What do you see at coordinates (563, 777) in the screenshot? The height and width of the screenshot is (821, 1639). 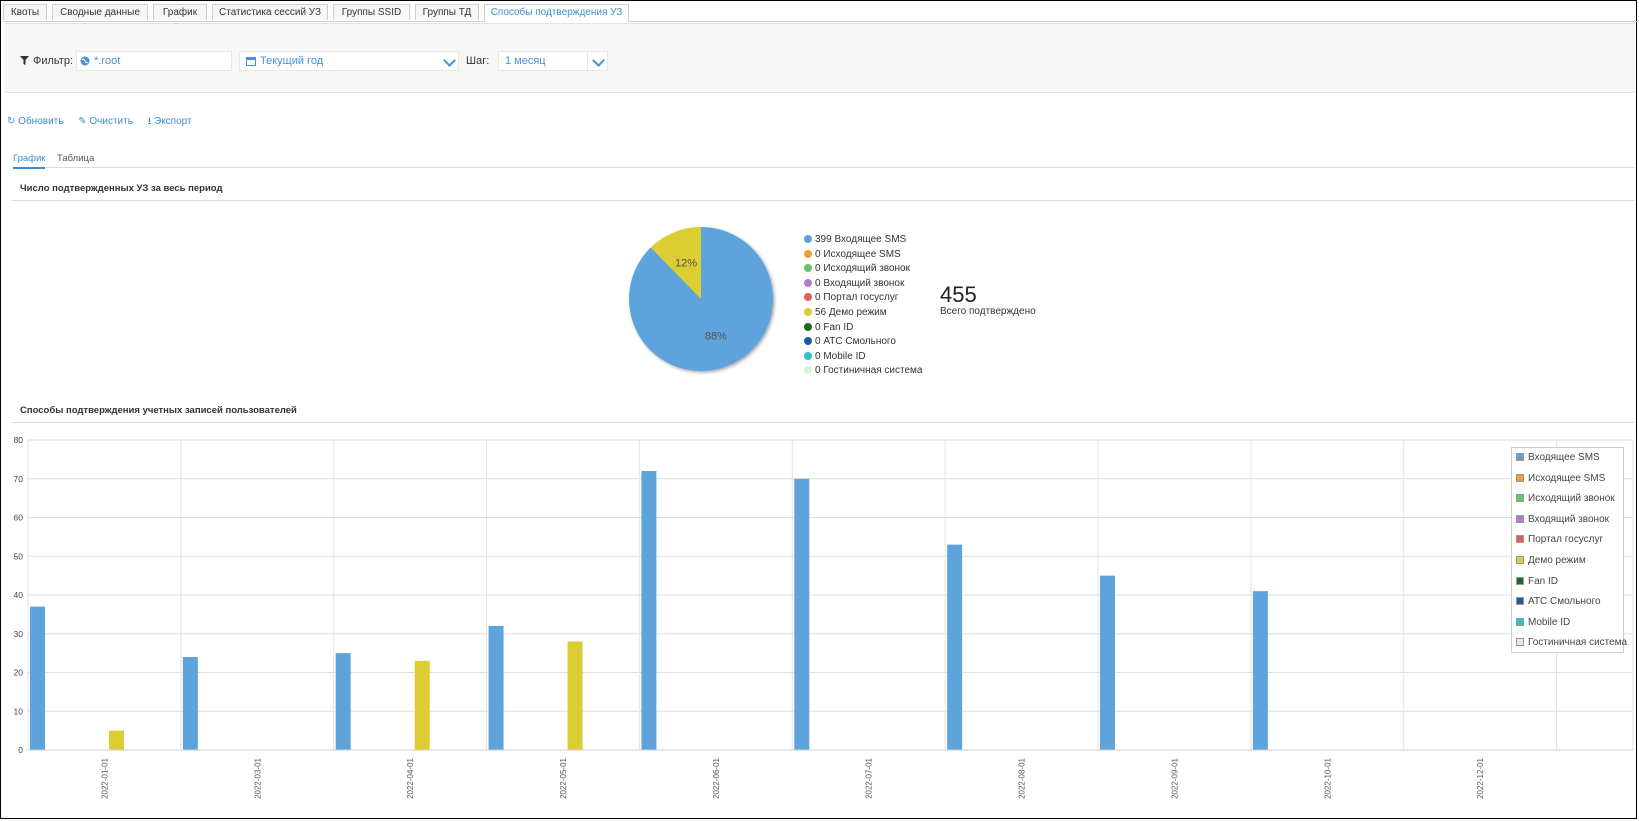 I see `x-tick-label: 2022-05-01` at bounding box center [563, 777].